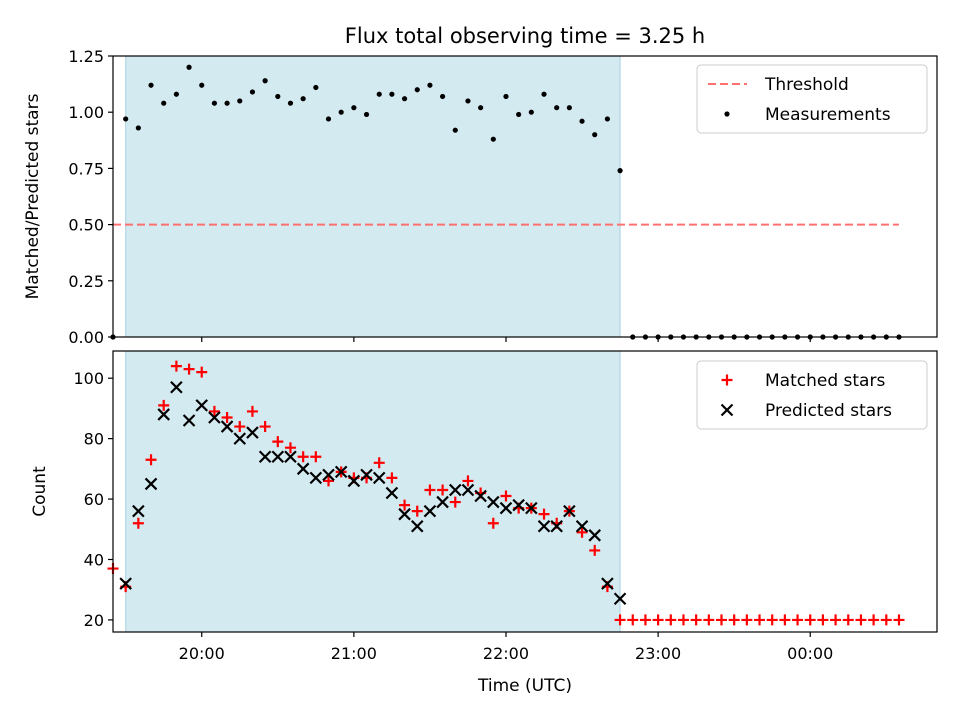  What do you see at coordinates (658, 653) in the screenshot?
I see `x-tick-label: 23:00` at bounding box center [658, 653].